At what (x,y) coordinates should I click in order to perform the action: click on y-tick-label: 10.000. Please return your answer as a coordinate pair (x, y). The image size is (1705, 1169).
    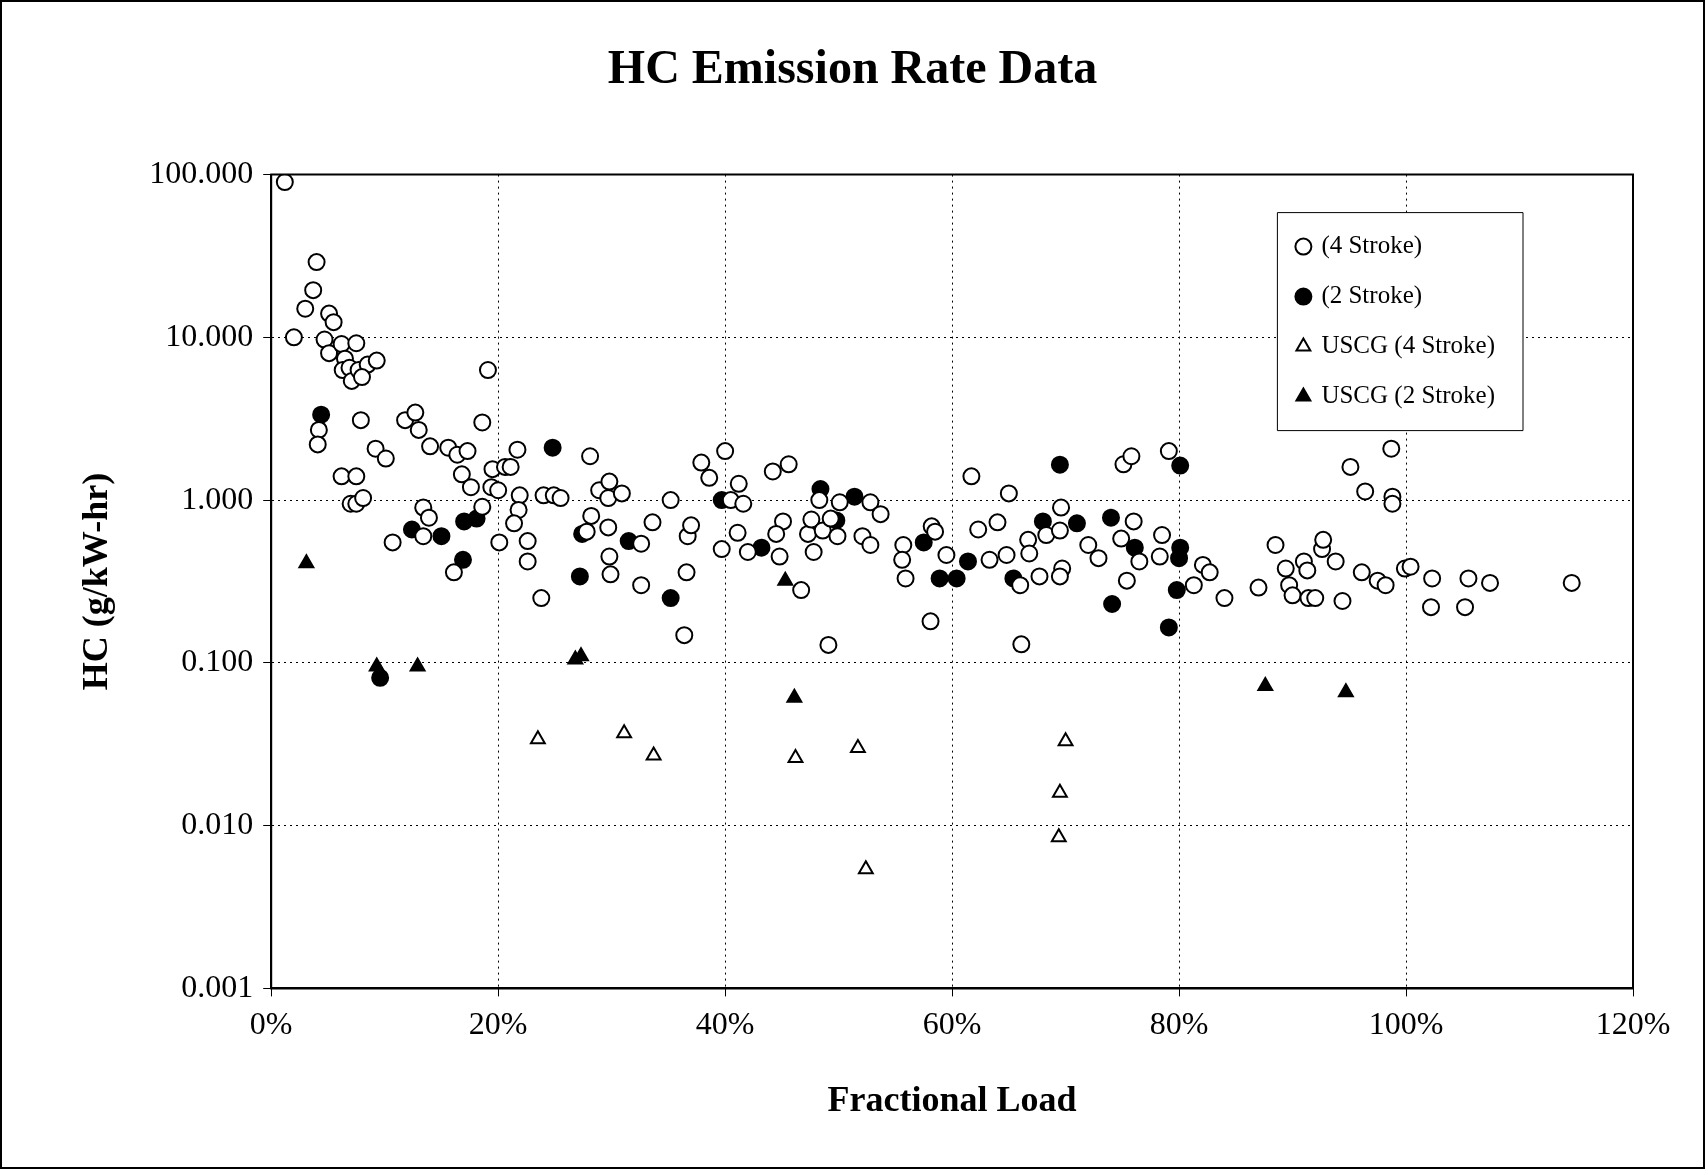
    Looking at the image, I should click on (209, 334).